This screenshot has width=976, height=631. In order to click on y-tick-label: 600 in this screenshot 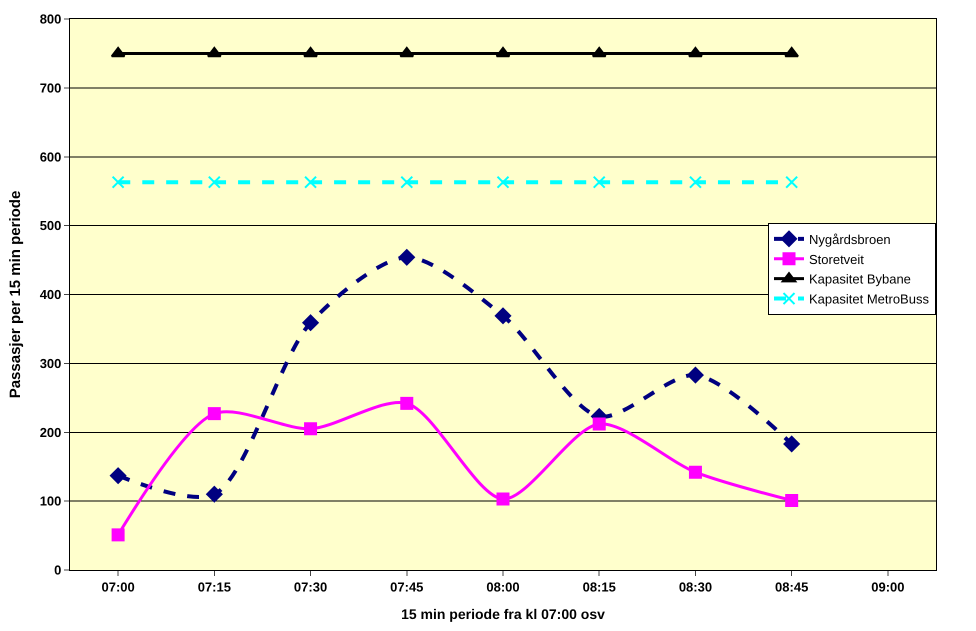, I will do `click(51, 156)`.